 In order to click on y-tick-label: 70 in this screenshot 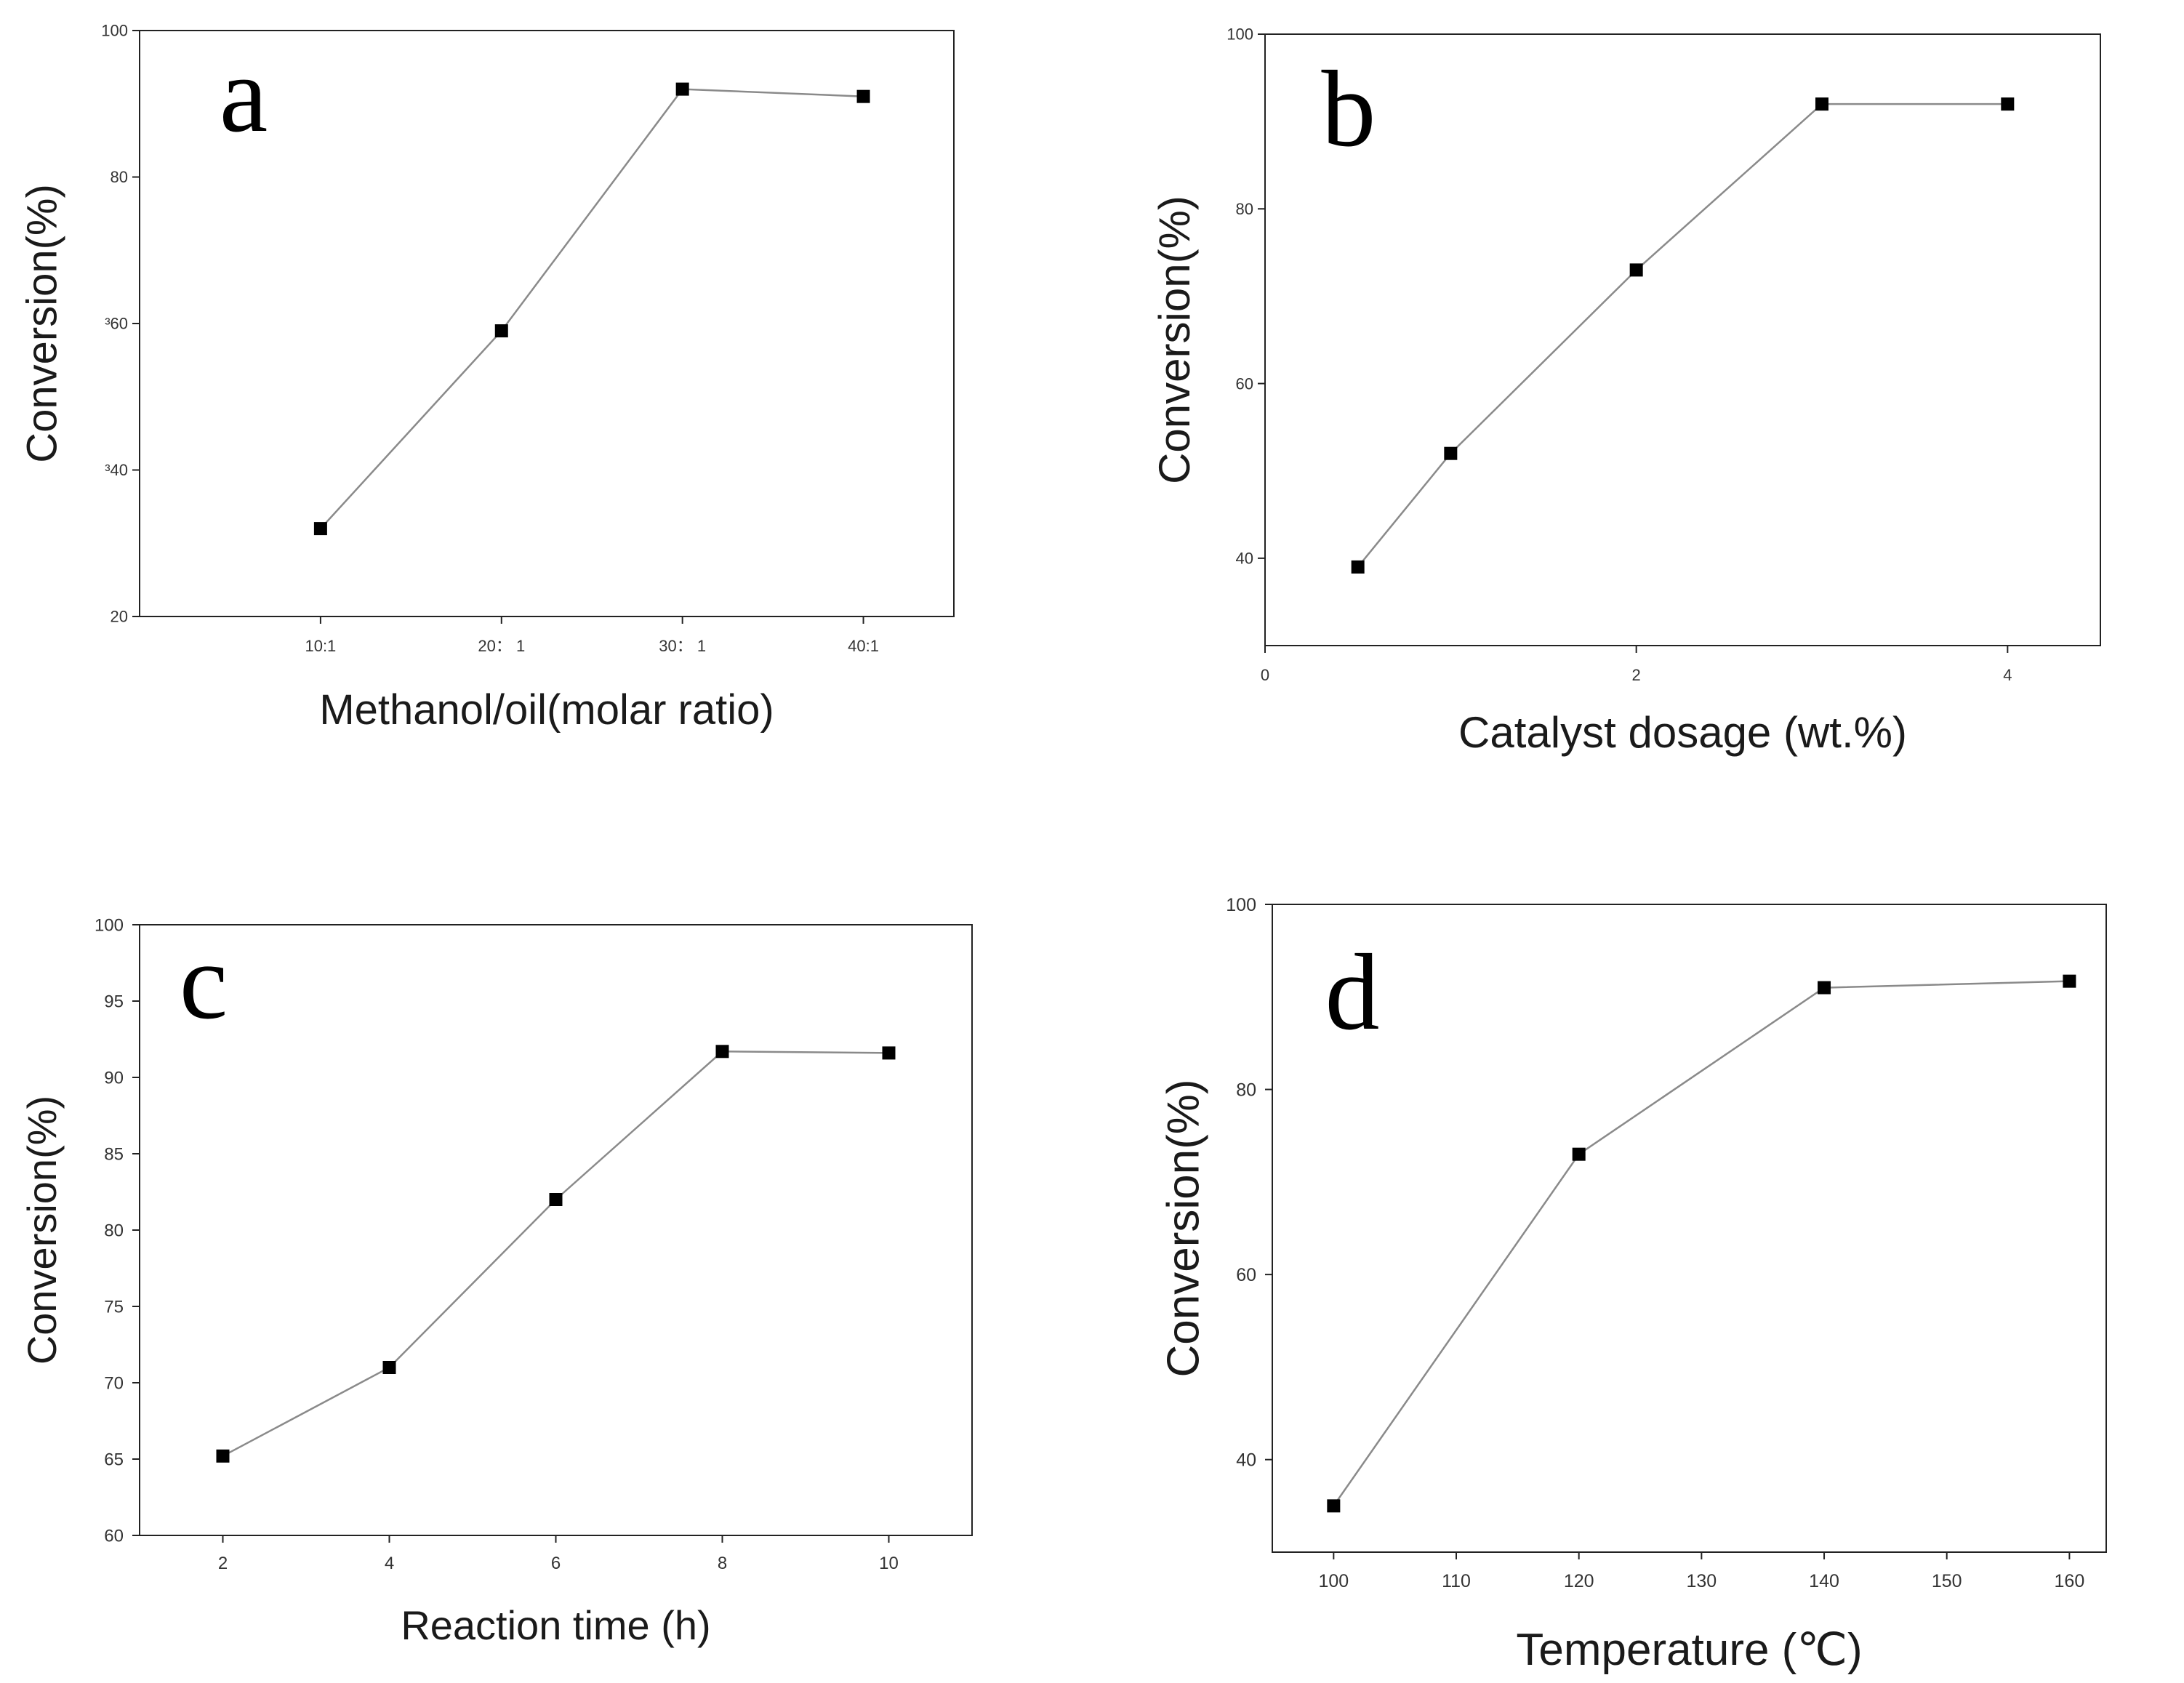, I will do `click(114, 1383)`.